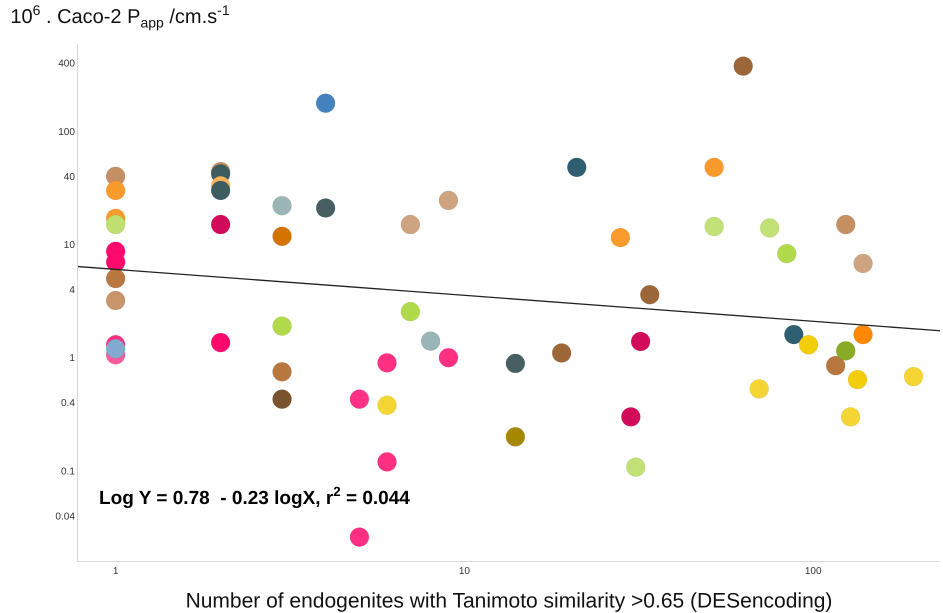 The width and height of the screenshot is (943, 613). Describe the element at coordinates (813, 572) in the screenshot. I see `x-tick-label: 100` at that location.